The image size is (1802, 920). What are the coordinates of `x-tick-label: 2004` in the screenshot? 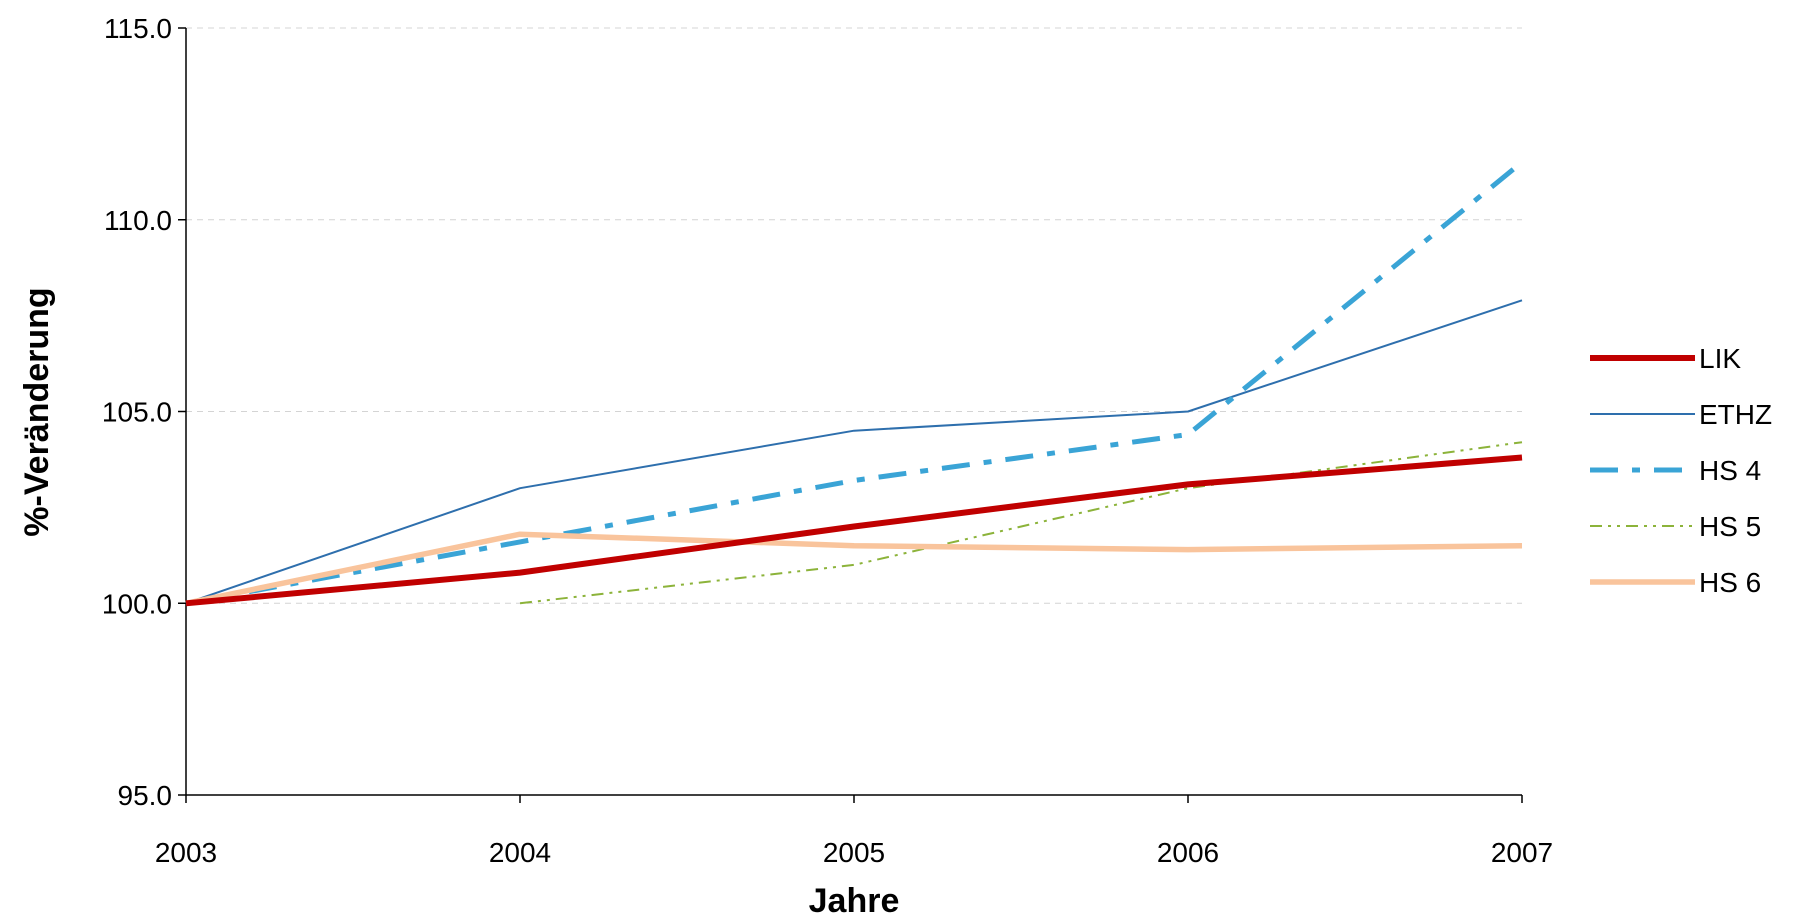 It's located at (520, 852).